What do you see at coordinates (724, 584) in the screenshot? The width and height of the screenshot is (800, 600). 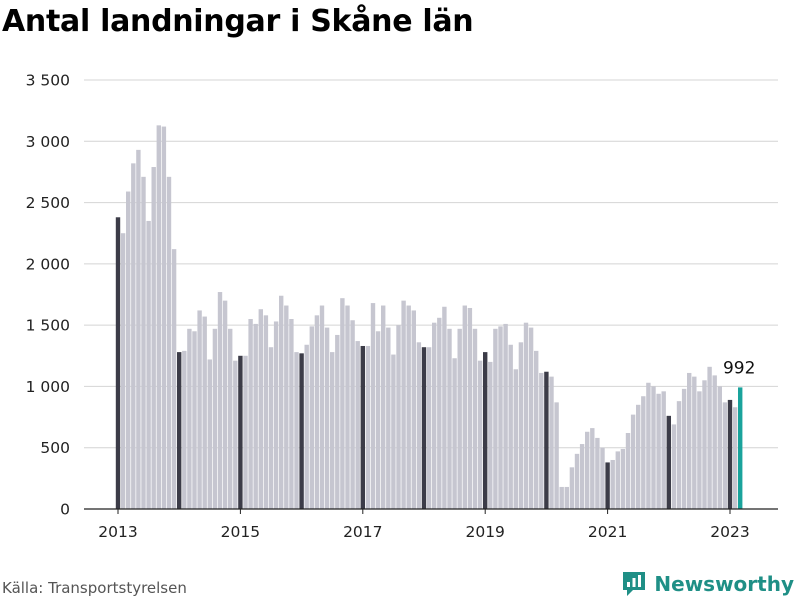 I see `brand-name: Newsworthy` at bounding box center [724, 584].